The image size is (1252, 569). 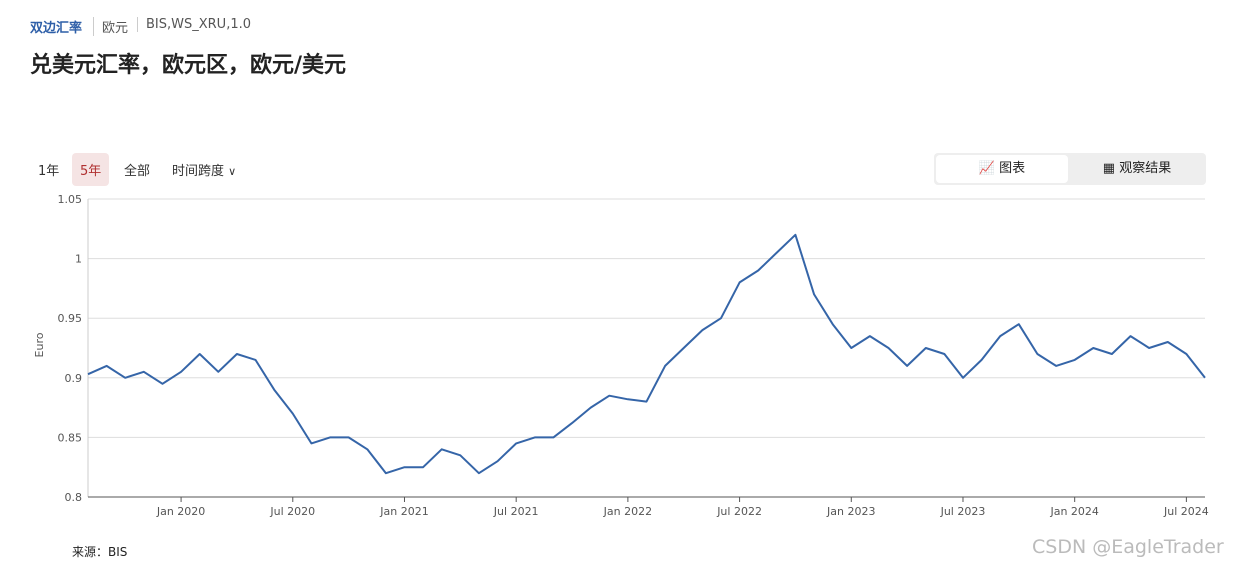 I want to click on x-tick-label: Jul 2022, so click(x=739, y=511).